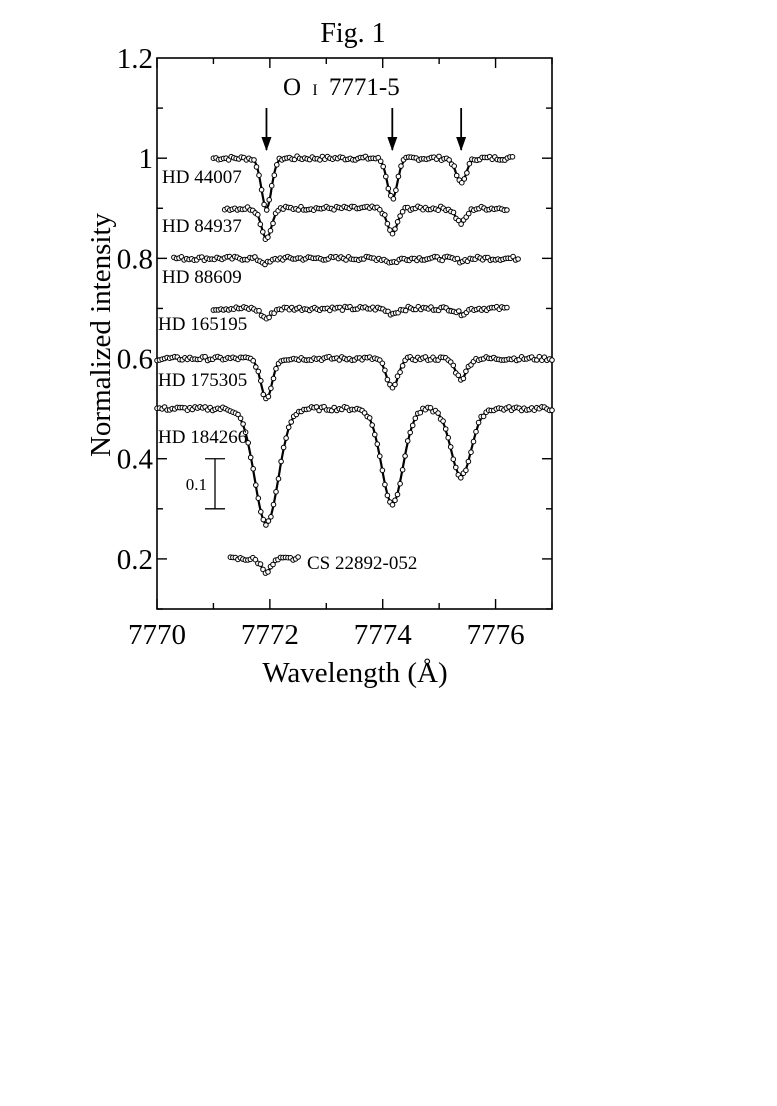  Describe the element at coordinates (364, 87) in the screenshot. I see `title-wavelengths: 7771-5` at that location.